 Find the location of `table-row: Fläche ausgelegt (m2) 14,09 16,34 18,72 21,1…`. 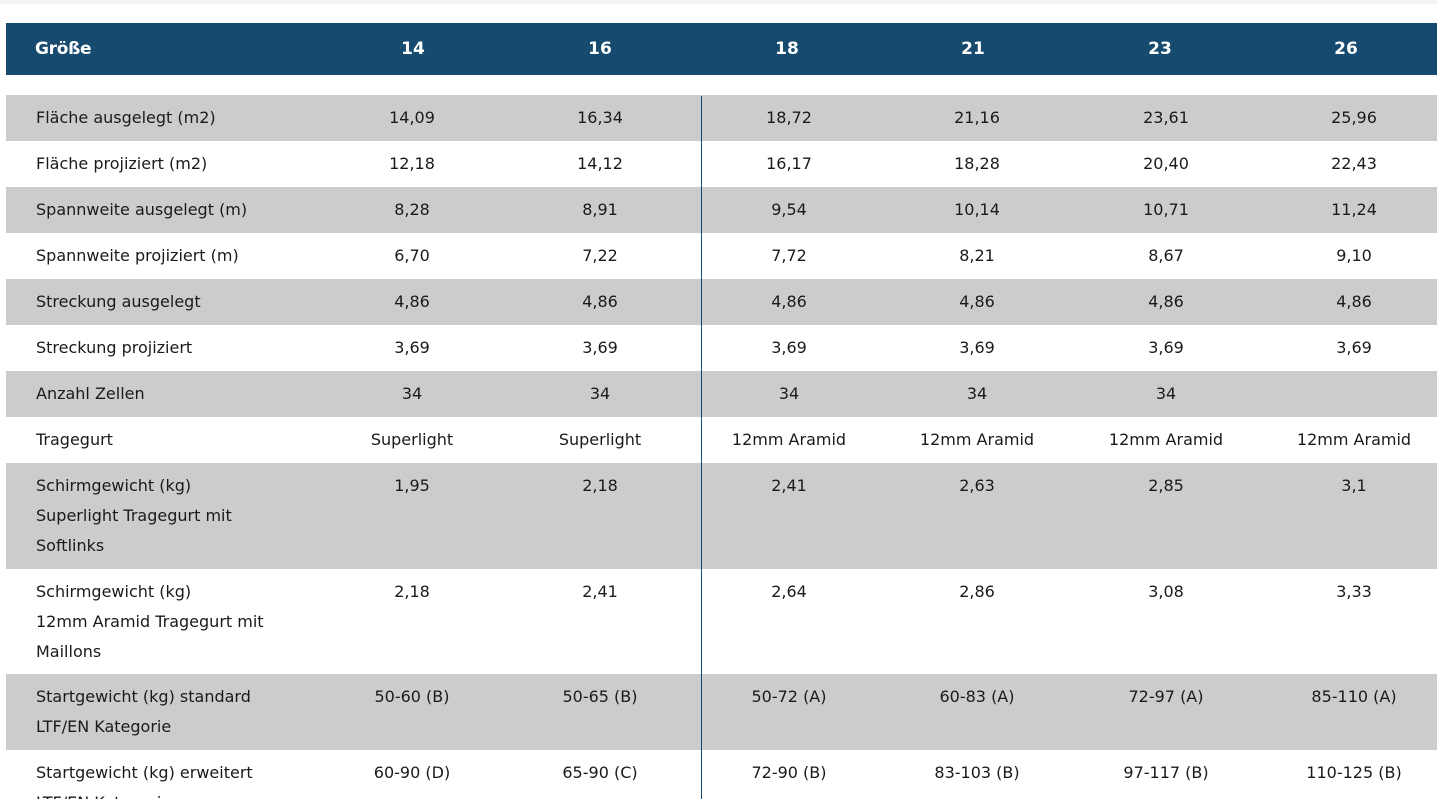

table-row: Fläche ausgelegt (m2) 14,09 16,34 18,72 21,1… is located at coordinates (721, 118).